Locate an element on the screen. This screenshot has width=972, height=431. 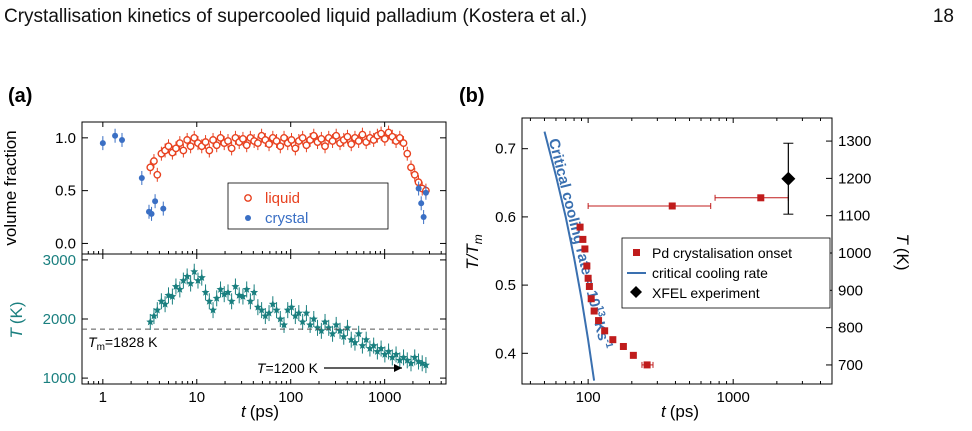
y-tick-label: 0.7 is located at coordinates (505, 149).